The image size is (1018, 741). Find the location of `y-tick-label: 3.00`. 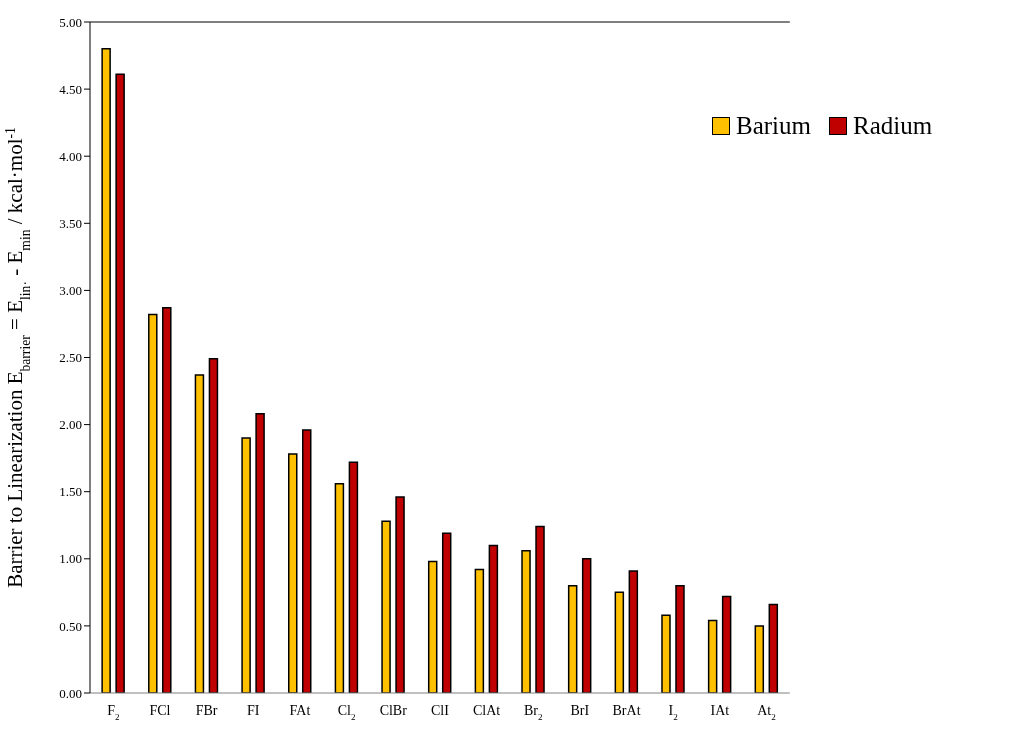

y-tick-label: 3.00 is located at coordinates (70, 291).